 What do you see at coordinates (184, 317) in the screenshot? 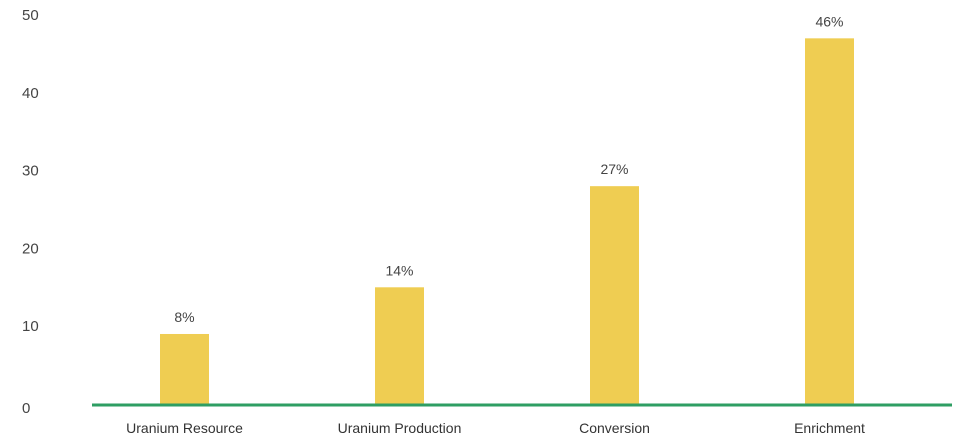
I see `data-label: 8%` at bounding box center [184, 317].